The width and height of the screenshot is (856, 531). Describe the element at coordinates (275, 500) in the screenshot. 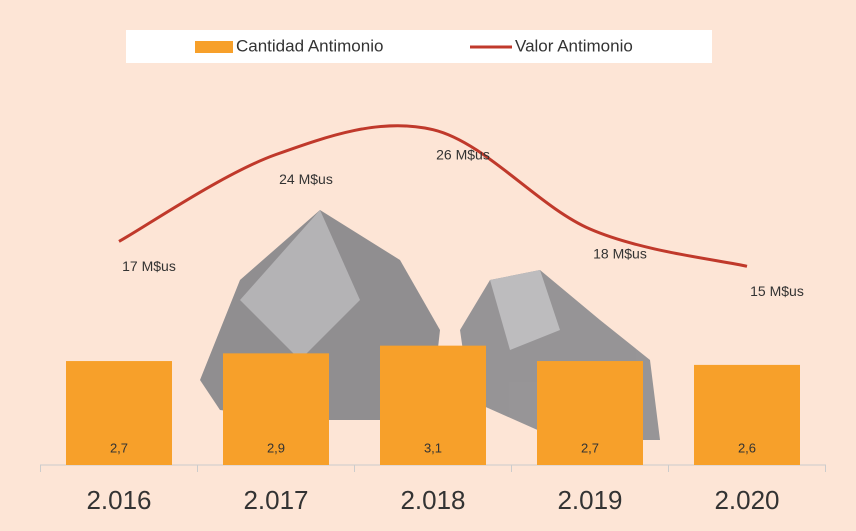

I see `x-tick-label: 2.017` at that location.